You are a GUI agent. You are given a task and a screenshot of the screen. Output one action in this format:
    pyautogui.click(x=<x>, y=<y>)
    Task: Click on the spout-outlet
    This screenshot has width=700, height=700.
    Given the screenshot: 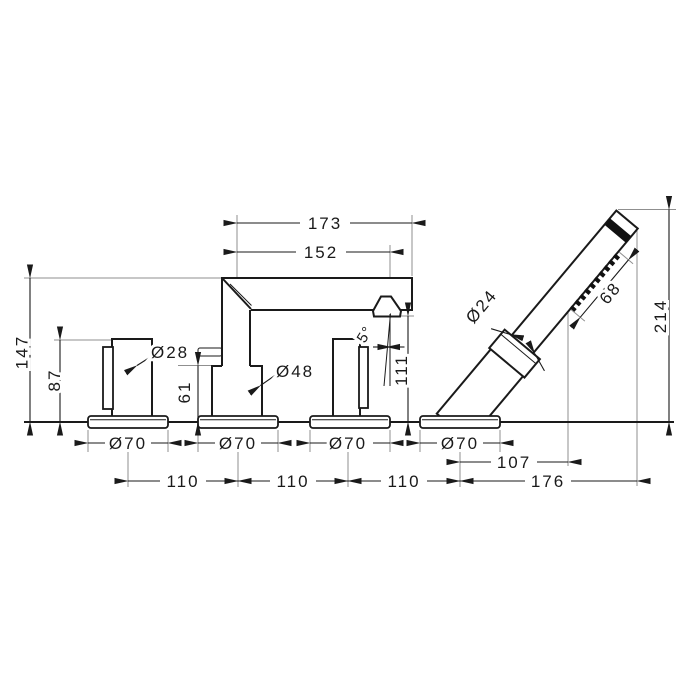 What is the action you would take?
    pyautogui.click(x=387, y=306)
    